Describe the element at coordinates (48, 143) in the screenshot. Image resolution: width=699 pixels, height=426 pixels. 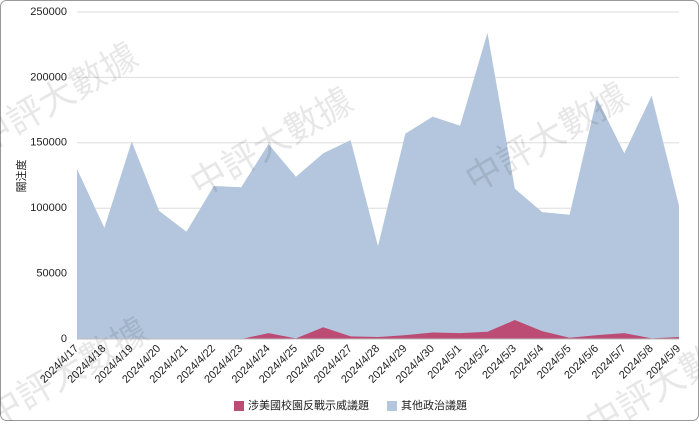
I see `y-tick-label: 150000` at that location.